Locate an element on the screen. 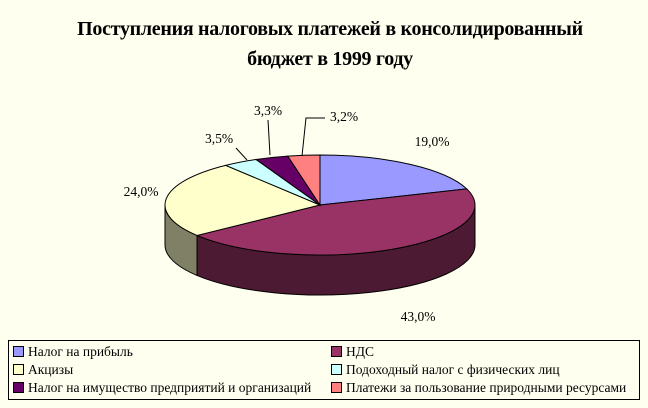  data-label: 3,2% is located at coordinates (344, 116).